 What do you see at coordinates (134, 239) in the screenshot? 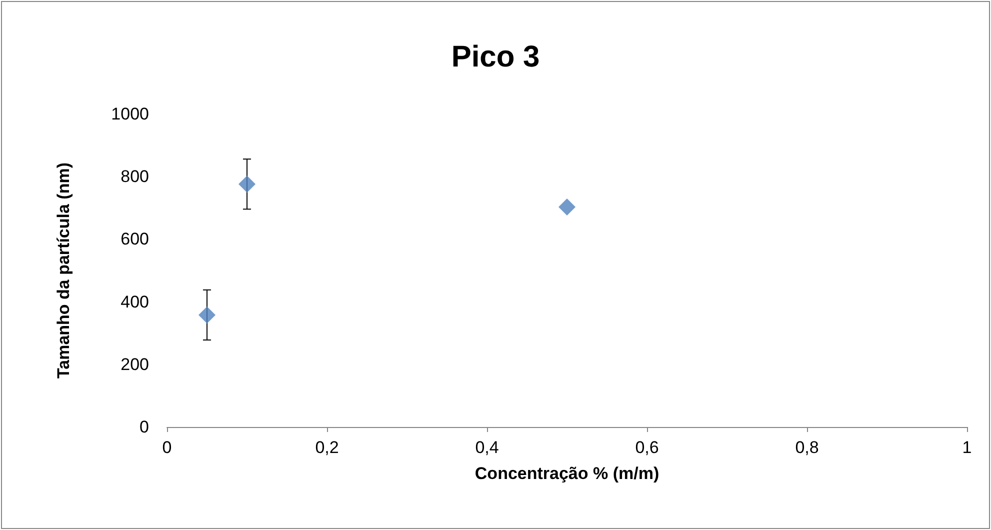
I see `y-tick-label: 600` at bounding box center [134, 239].